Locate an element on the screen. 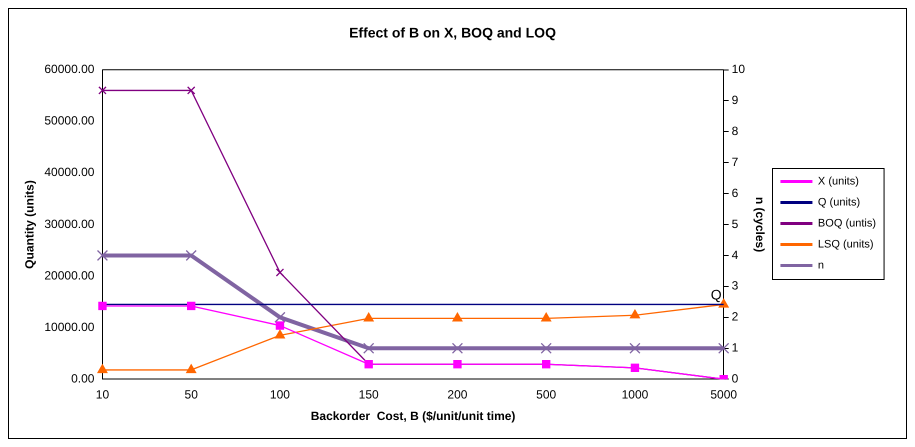 Image resolution: width=915 pixels, height=447 pixels. legend-label: Q (units) is located at coordinates (839, 202).